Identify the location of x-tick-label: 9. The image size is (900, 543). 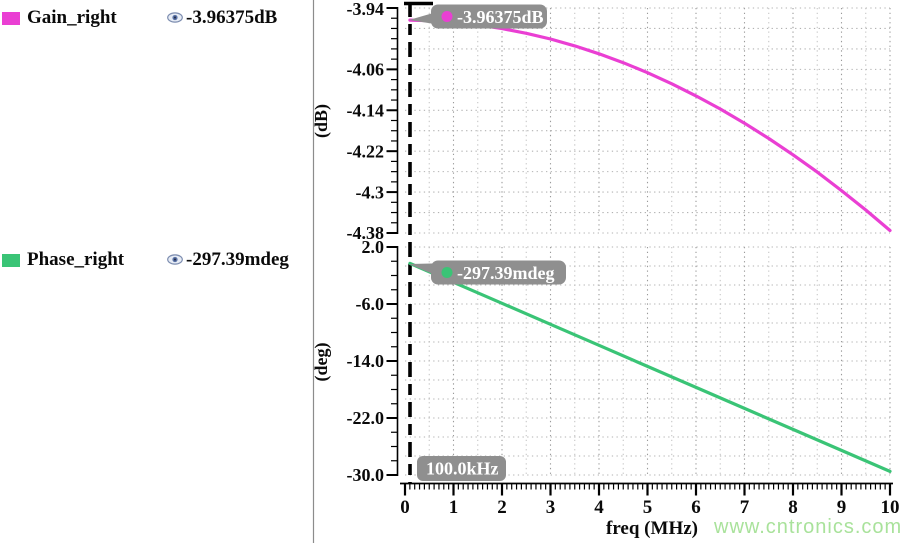
(842, 507).